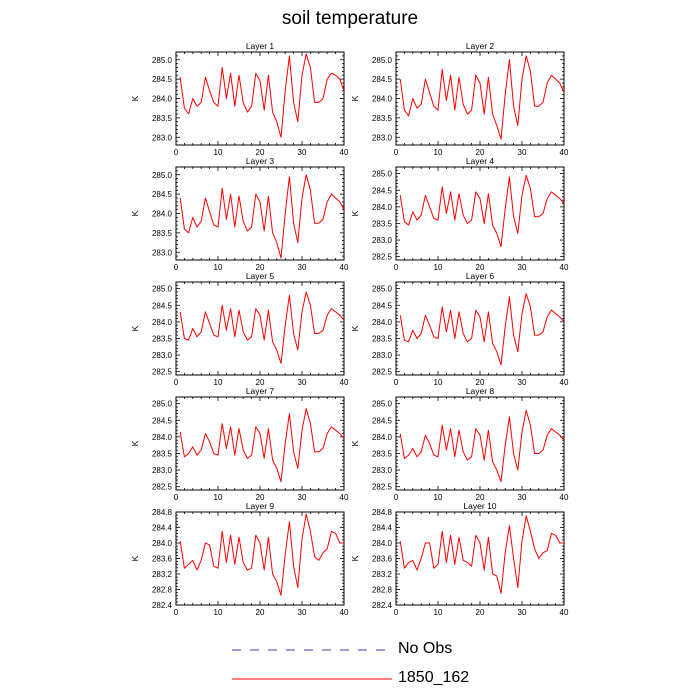 The image size is (700, 700). What do you see at coordinates (480, 46) in the screenshot?
I see `panel-title: Layer 2` at bounding box center [480, 46].